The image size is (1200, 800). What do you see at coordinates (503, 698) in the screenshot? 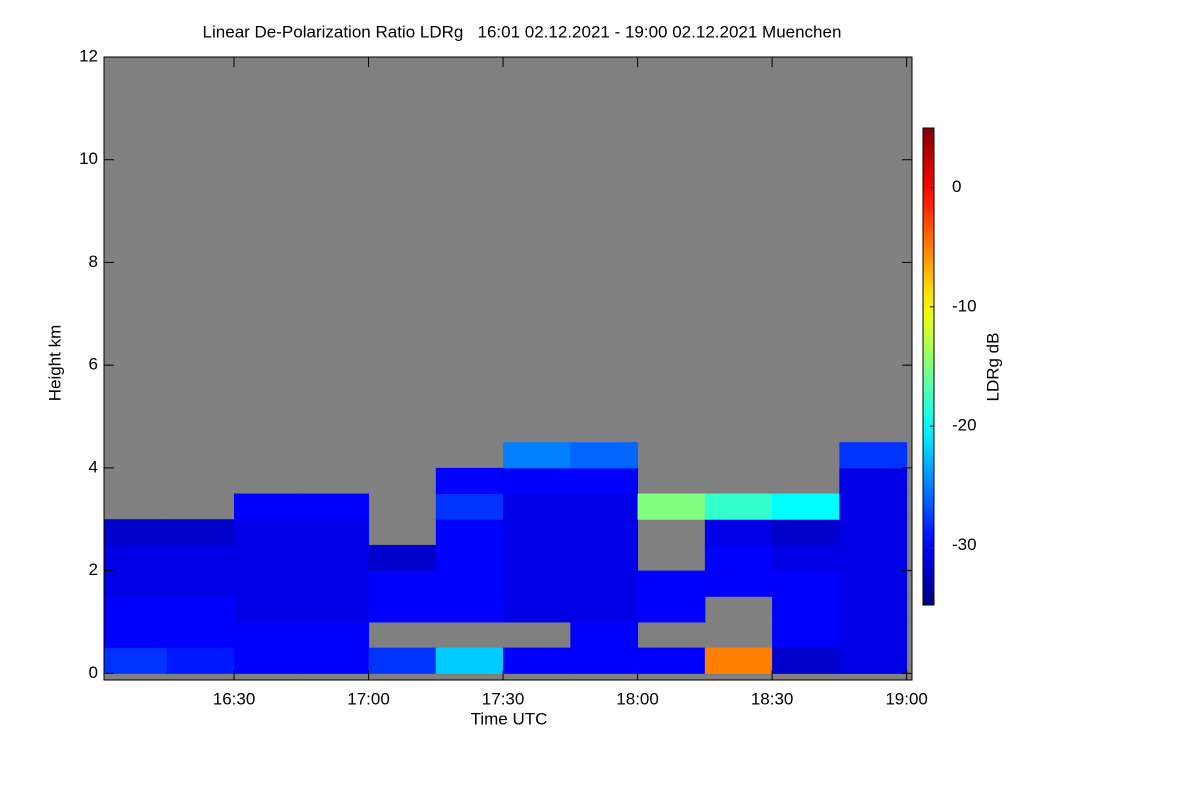
I see `x-tick-label: 17:30` at bounding box center [503, 698].